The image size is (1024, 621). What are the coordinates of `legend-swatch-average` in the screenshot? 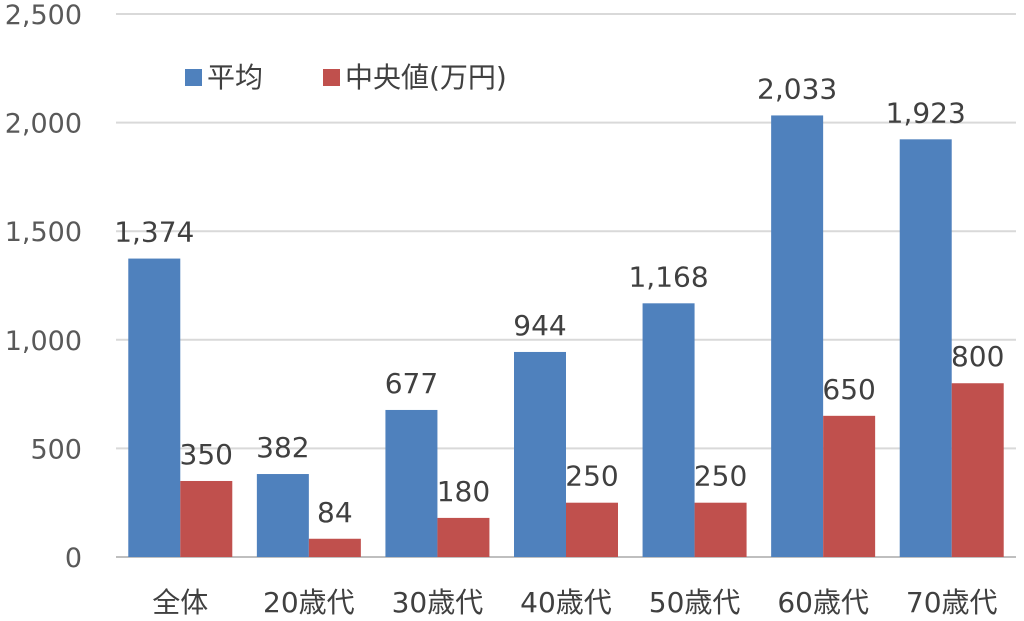 It's located at (193, 77).